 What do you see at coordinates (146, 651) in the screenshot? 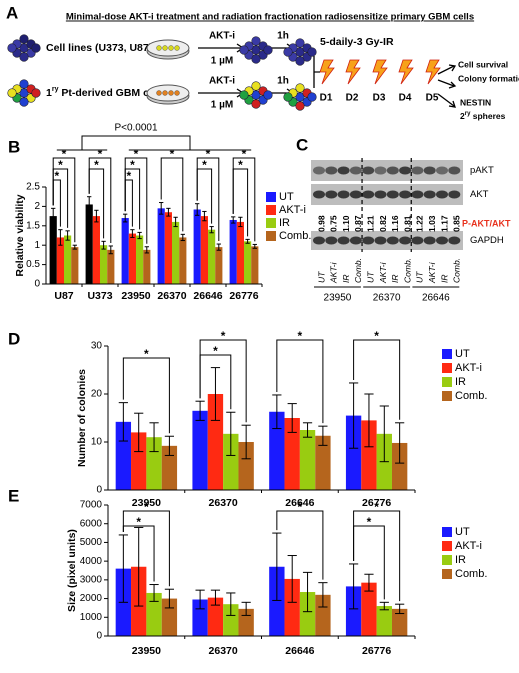
I see `x-tick-label: 23950` at bounding box center [146, 651].